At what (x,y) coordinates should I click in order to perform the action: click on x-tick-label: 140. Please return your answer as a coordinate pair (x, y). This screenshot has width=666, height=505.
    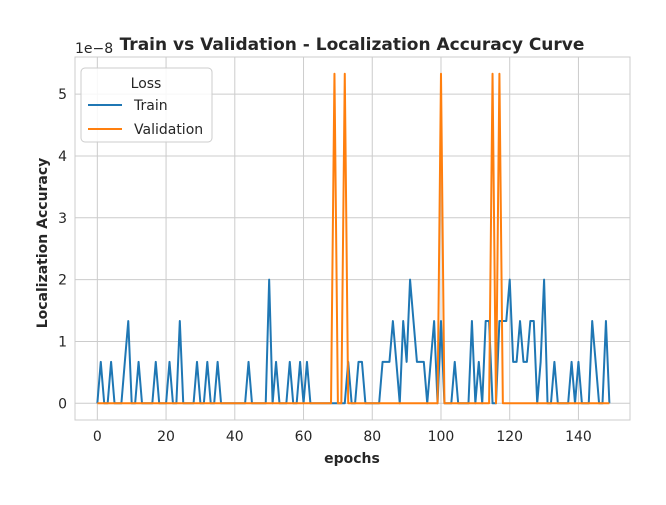
    Looking at the image, I should click on (578, 437).